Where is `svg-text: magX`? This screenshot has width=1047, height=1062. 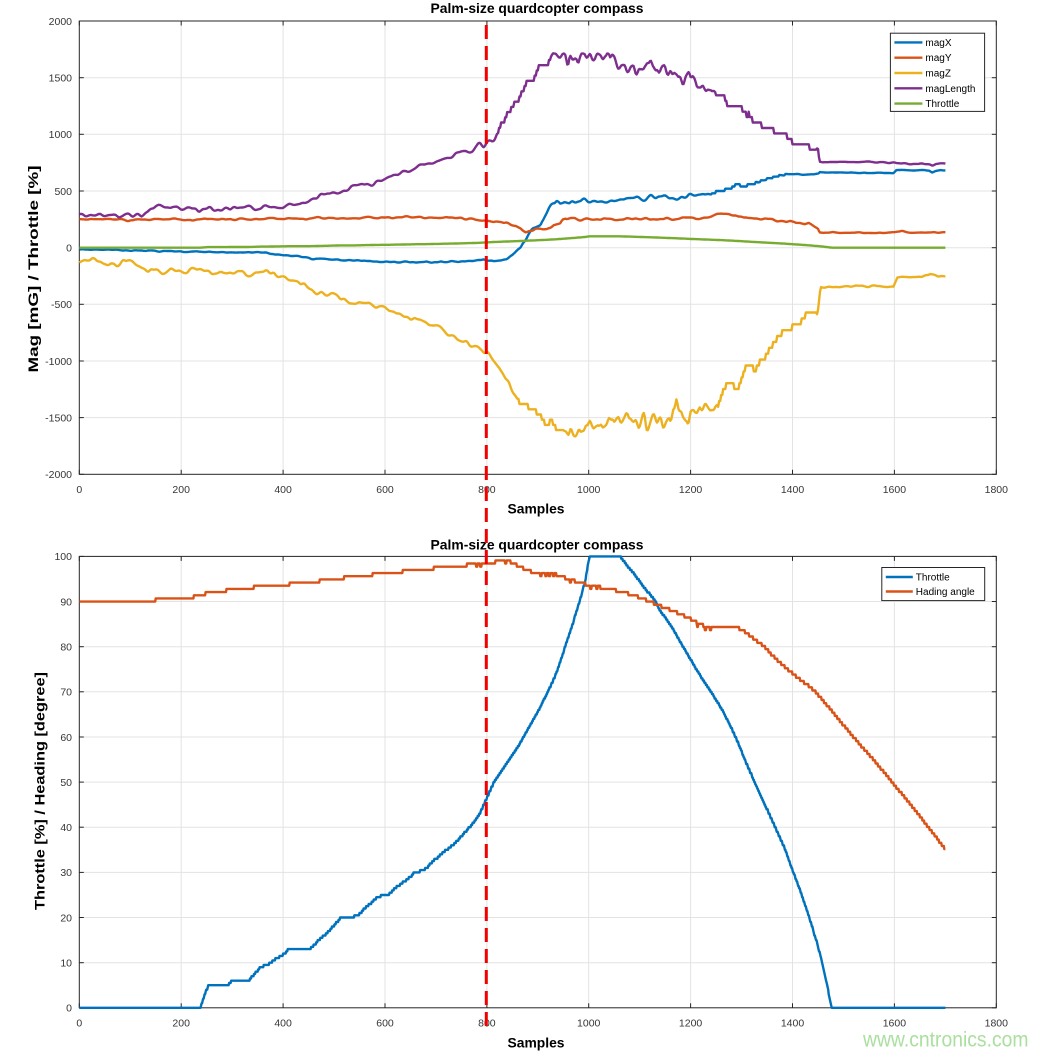
svg-text: magX is located at coordinates (938, 43).